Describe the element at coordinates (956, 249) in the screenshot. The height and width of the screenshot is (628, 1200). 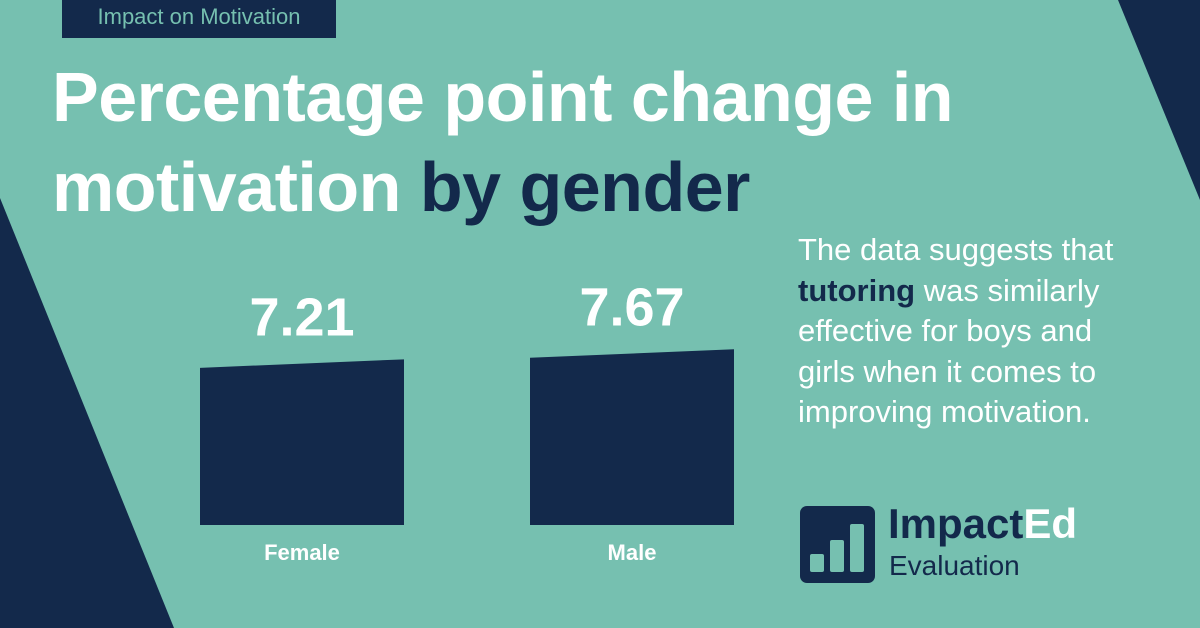
I see `description-pre: The data suggests that` at that location.